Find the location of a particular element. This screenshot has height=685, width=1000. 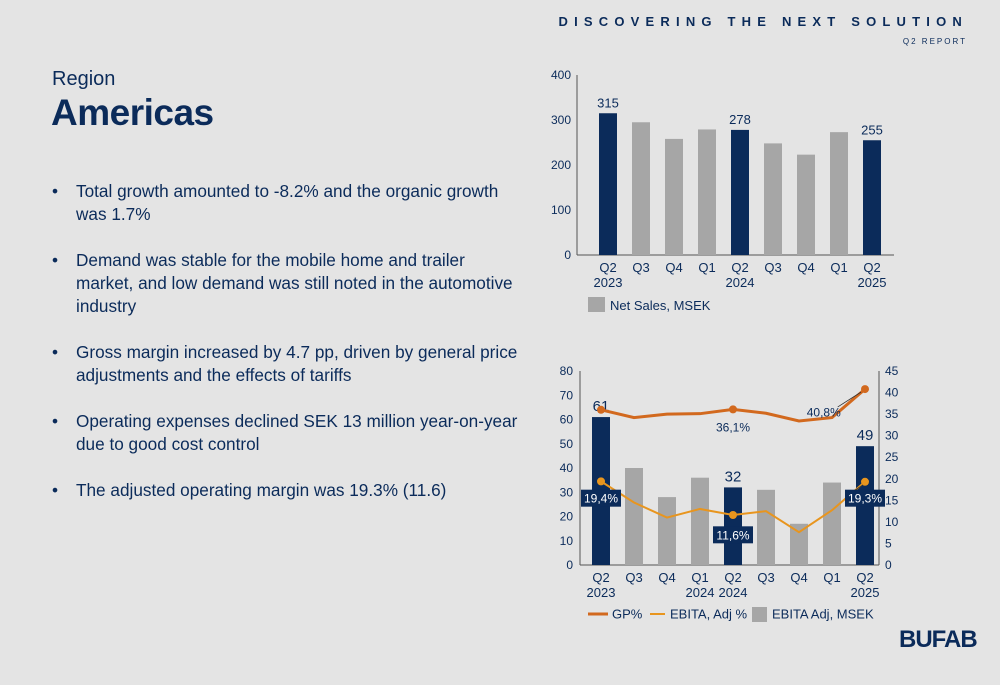

line-data-label: 11,6% is located at coordinates (732, 535).